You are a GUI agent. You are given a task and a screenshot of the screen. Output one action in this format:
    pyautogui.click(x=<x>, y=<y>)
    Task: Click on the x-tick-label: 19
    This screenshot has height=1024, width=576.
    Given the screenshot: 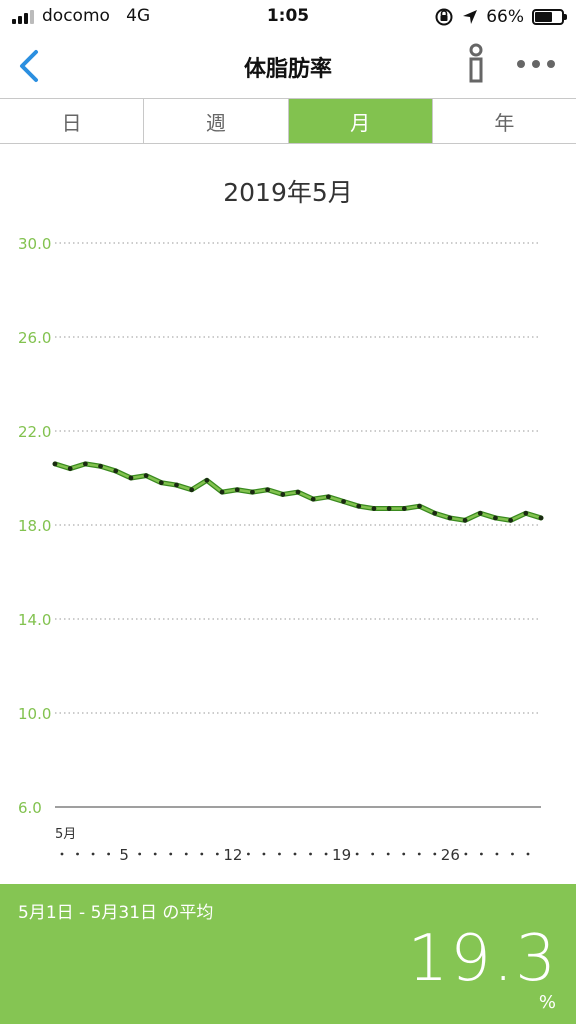 What is the action you would take?
    pyautogui.click(x=341, y=855)
    